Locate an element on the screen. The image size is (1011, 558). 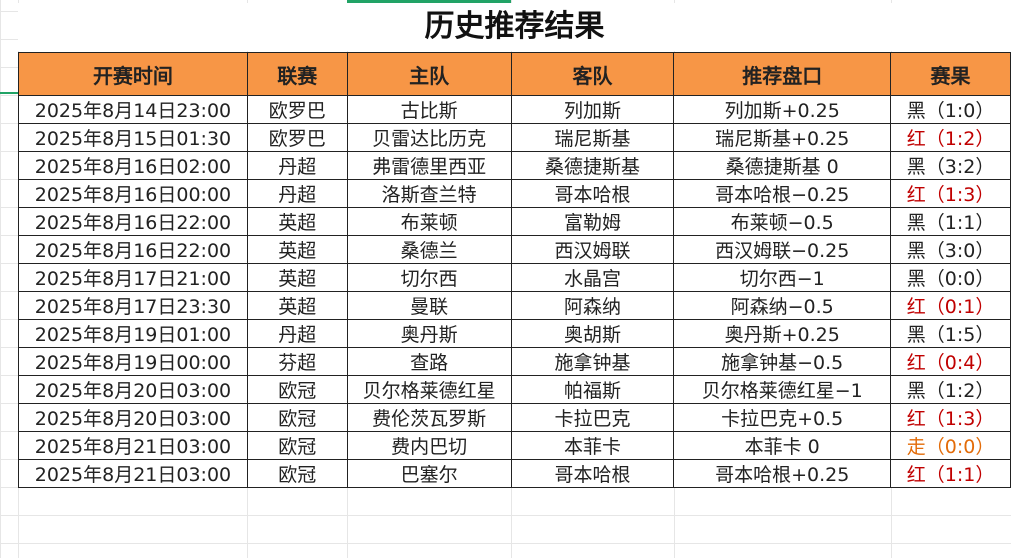
cell-home-team: 奥丹斯 is located at coordinates (429, 333).